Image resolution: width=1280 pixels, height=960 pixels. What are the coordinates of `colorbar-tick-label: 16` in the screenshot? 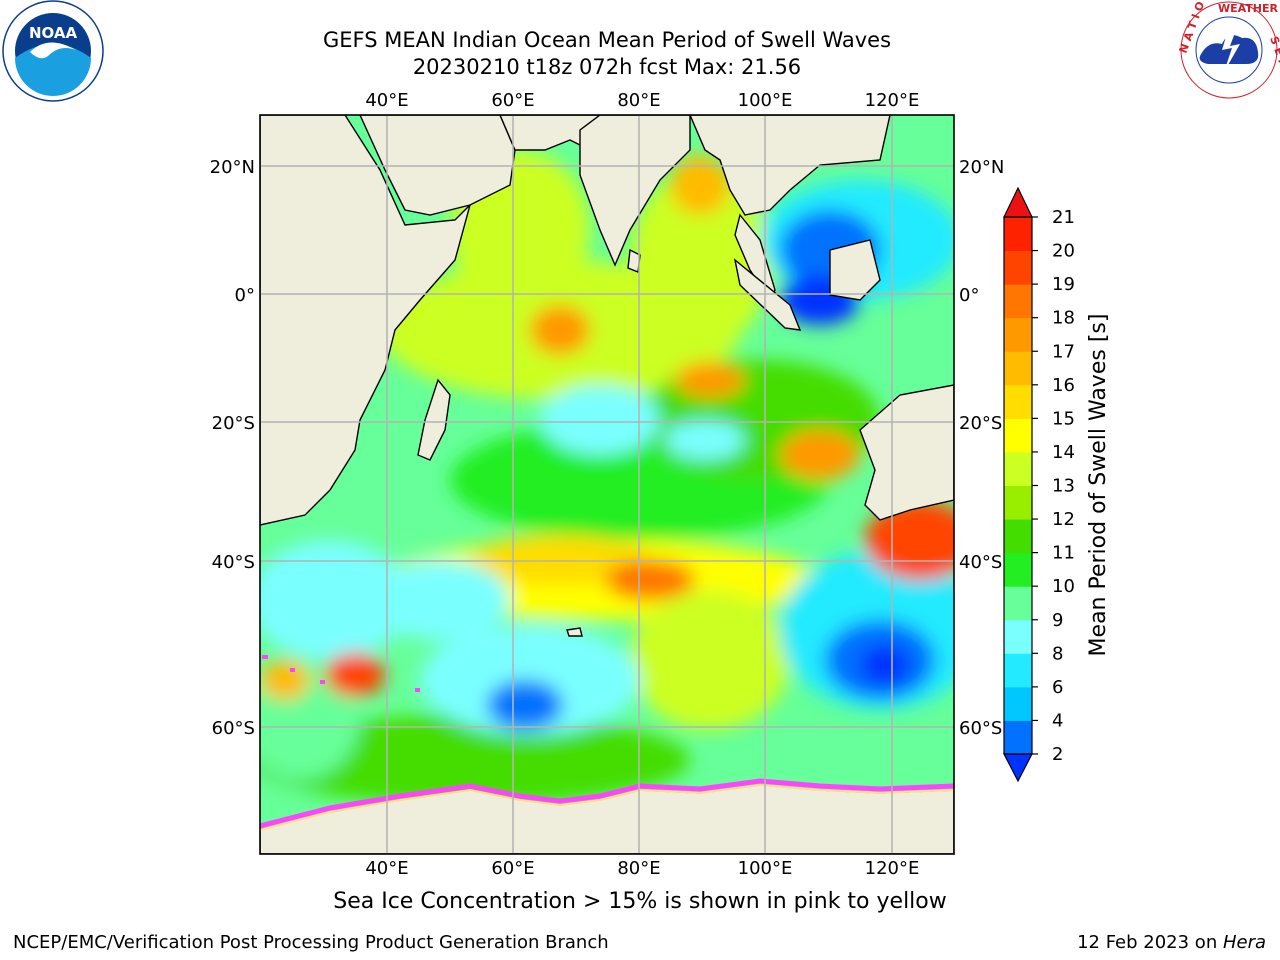 It's located at (1063, 385).